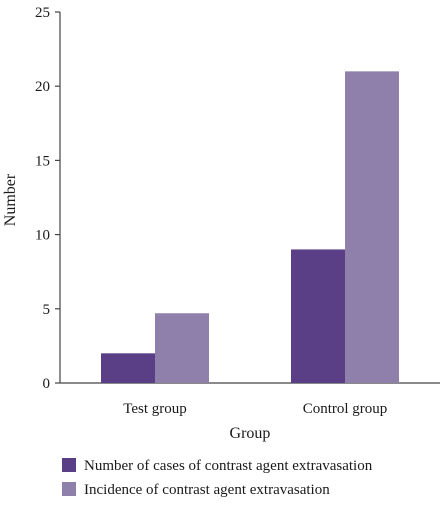  Describe the element at coordinates (250, 399) in the screenshot. I see `x-axis: Test group Control group` at that location.